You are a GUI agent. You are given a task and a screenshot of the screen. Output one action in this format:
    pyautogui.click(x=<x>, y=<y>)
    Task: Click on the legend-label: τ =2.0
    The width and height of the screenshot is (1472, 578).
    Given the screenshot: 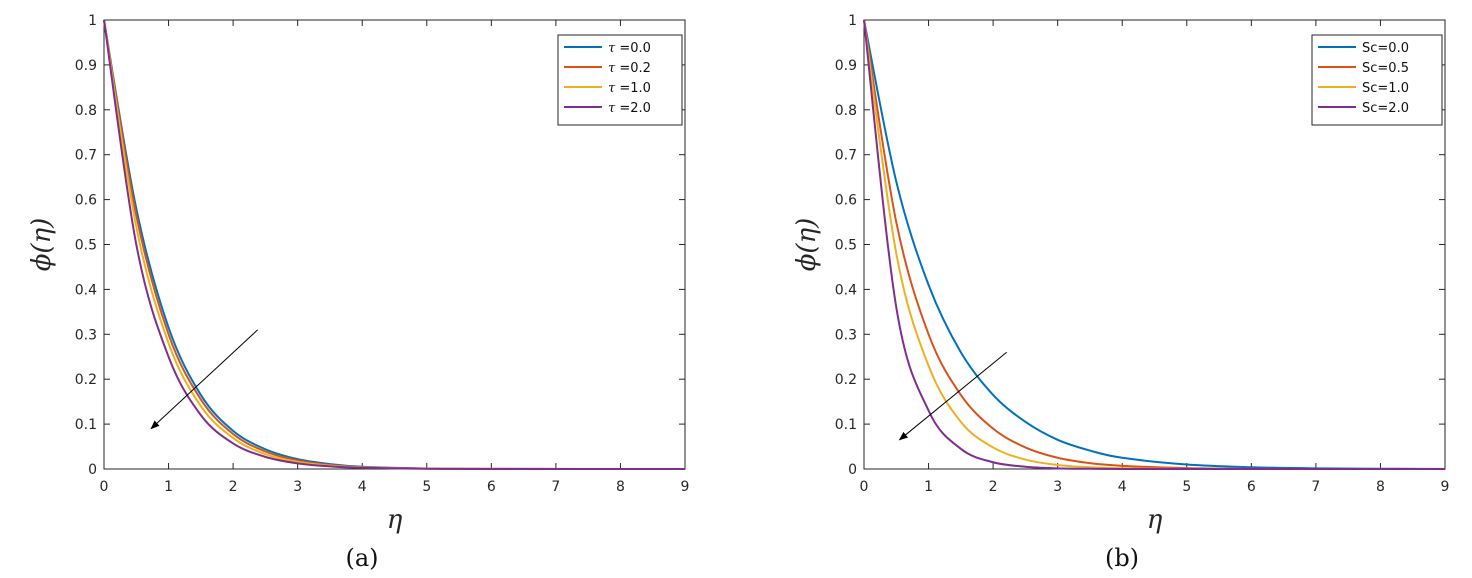 What is the action you would take?
    pyautogui.click(x=629, y=108)
    